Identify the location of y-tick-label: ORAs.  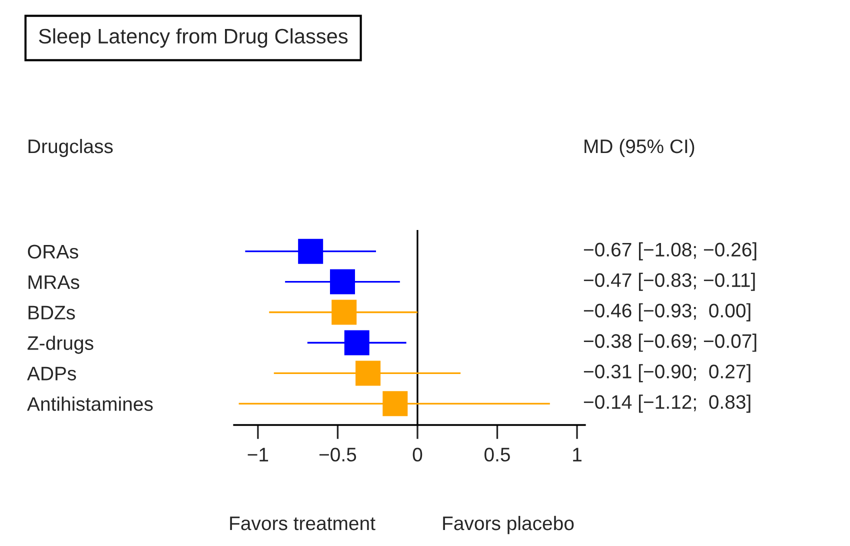
(53, 251).